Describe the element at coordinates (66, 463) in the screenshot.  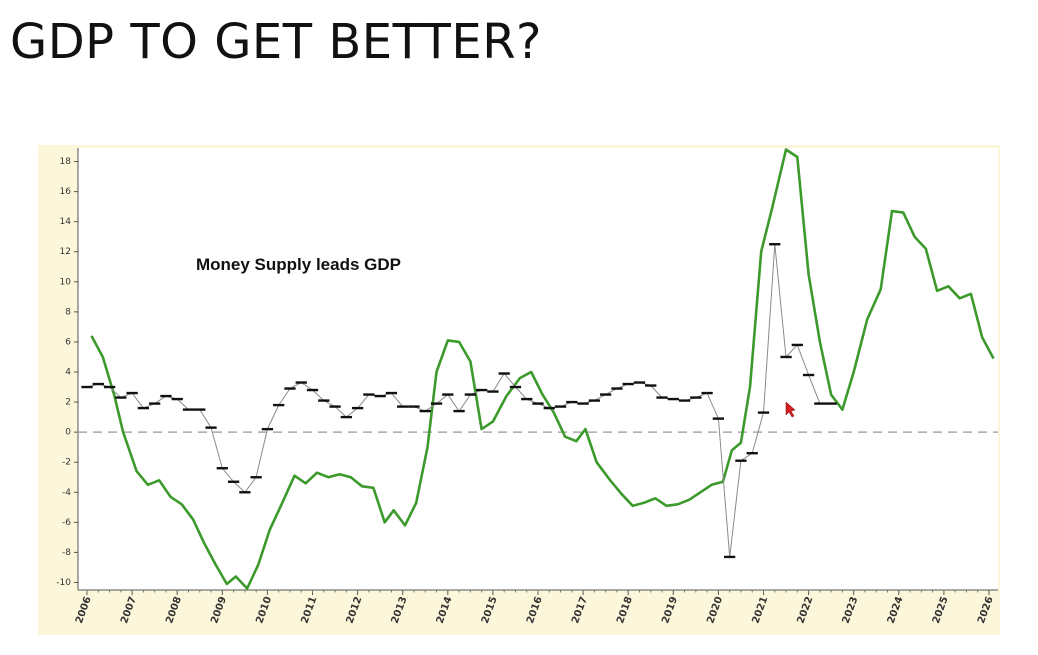
I see `y-tick-label: -2` at that location.